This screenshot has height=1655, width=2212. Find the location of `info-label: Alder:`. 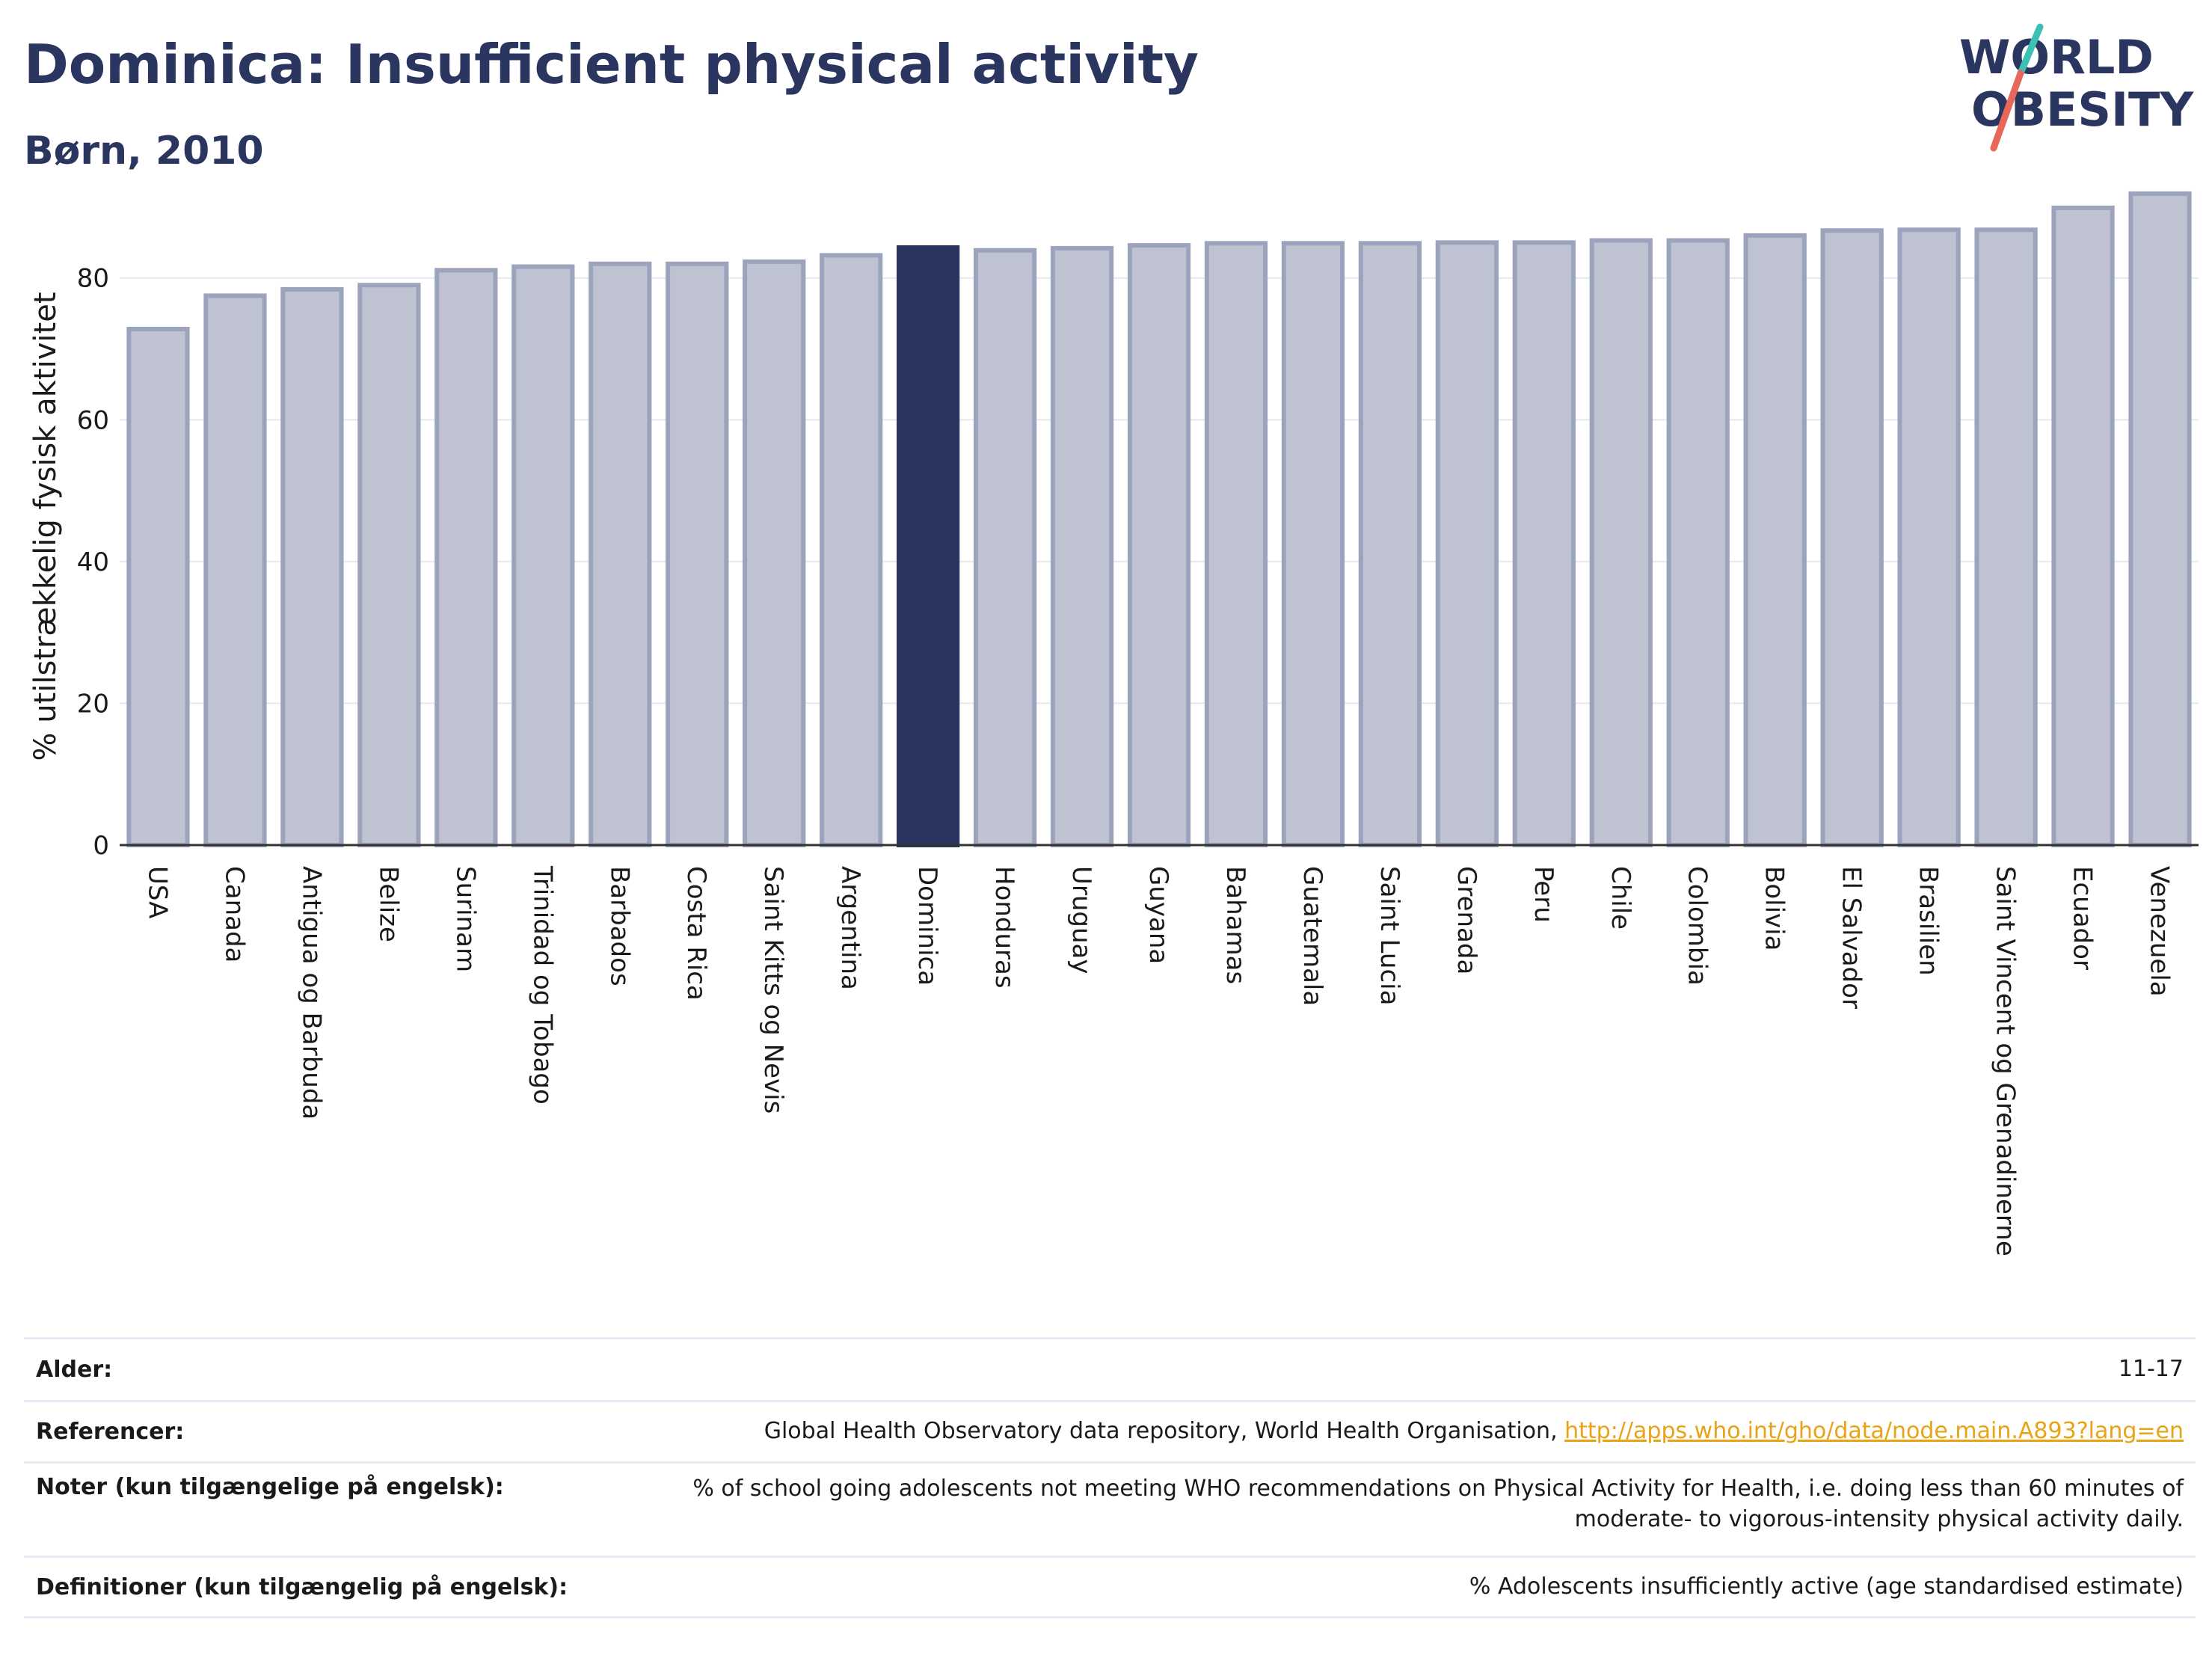

info-label: Alder: is located at coordinates (74, 1370).